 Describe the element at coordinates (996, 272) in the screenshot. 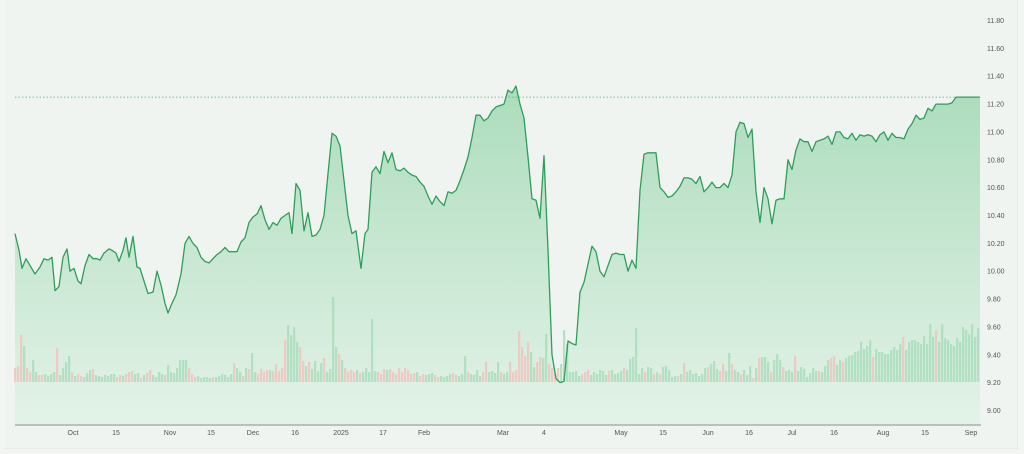

I see `y-tick-label: 10.00` at that location.